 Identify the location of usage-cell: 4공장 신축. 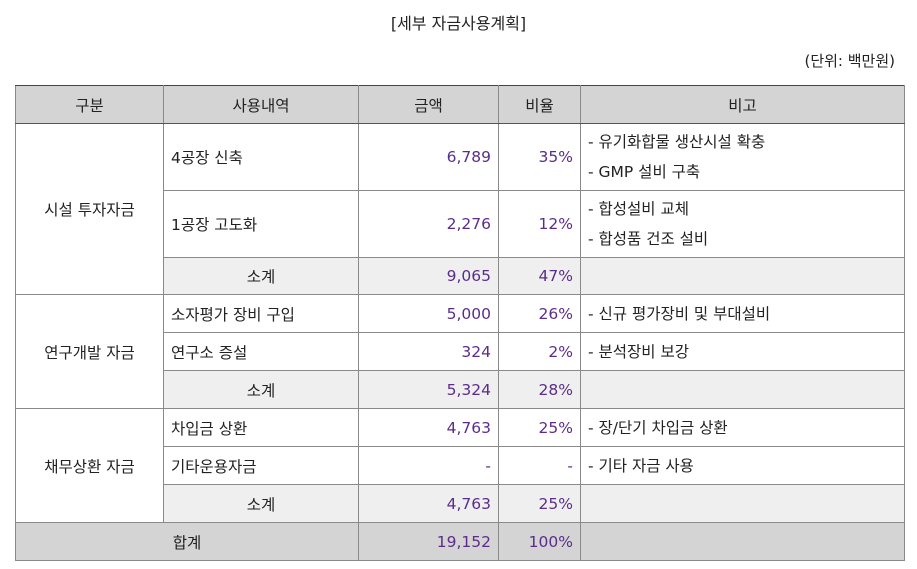
(261, 157).